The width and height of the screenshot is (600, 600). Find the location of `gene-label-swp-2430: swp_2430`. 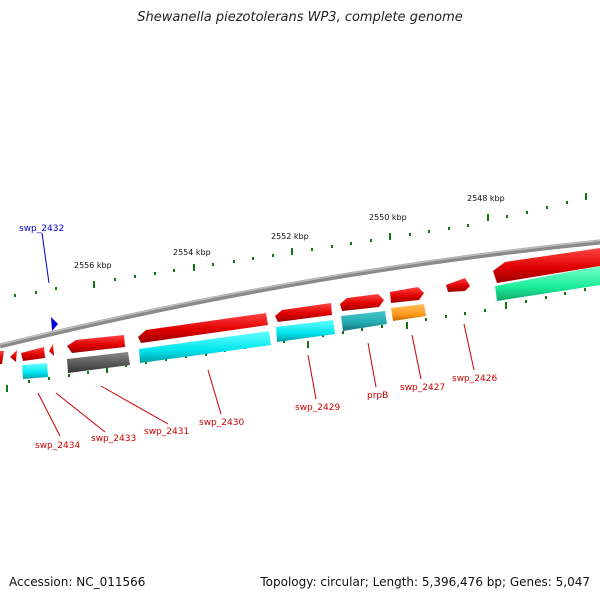

gene-label-swp-2430: swp_2430 is located at coordinates (221, 423).